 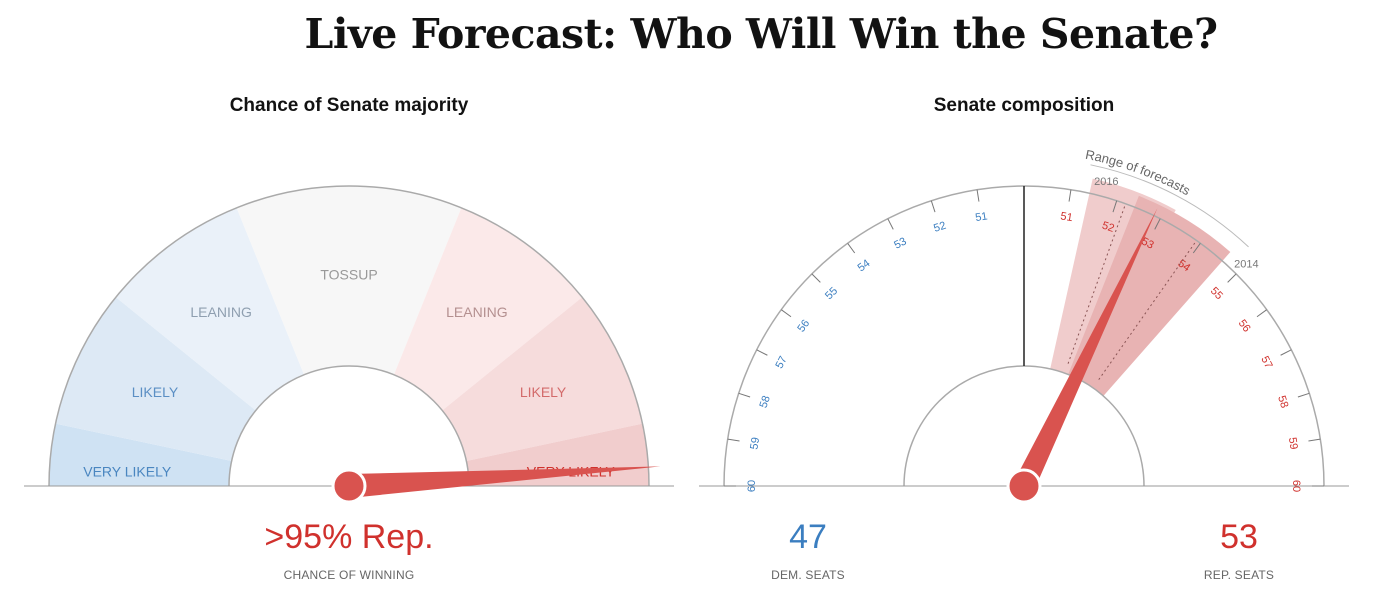 What do you see at coordinates (1106, 182) in the screenshot?
I see `past-label-2016: 2016` at bounding box center [1106, 182].